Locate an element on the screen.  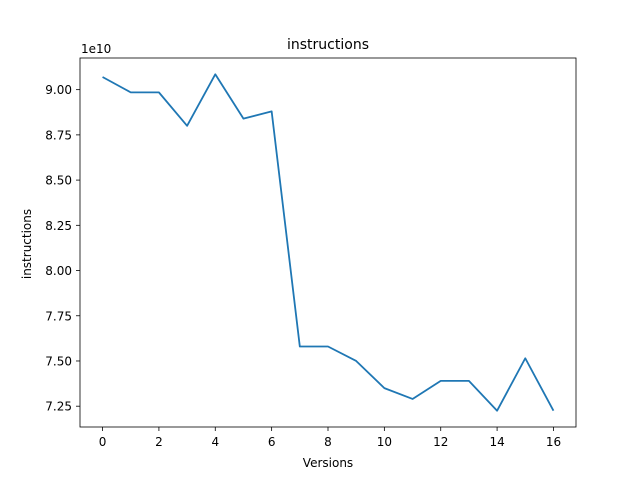
x-tick-label: 12 is located at coordinates (440, 442).